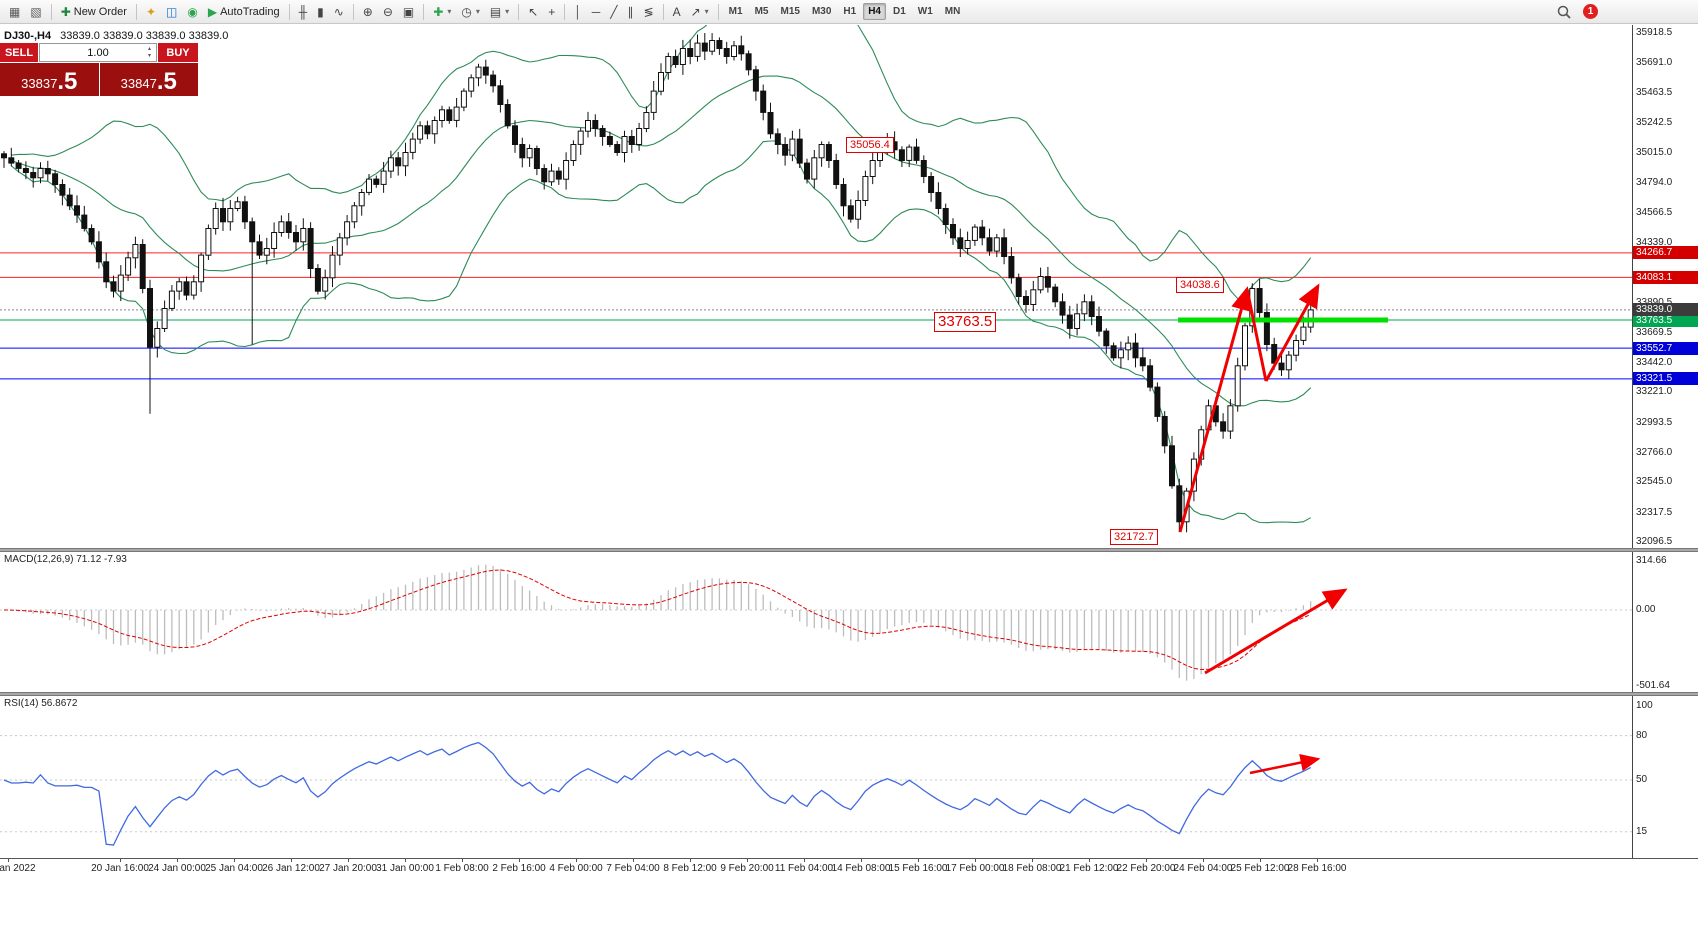  Describe the element at coordinates (244, 12) in the screenshot. I see `autotrading-button: ▶ AutoTrading` at that location.